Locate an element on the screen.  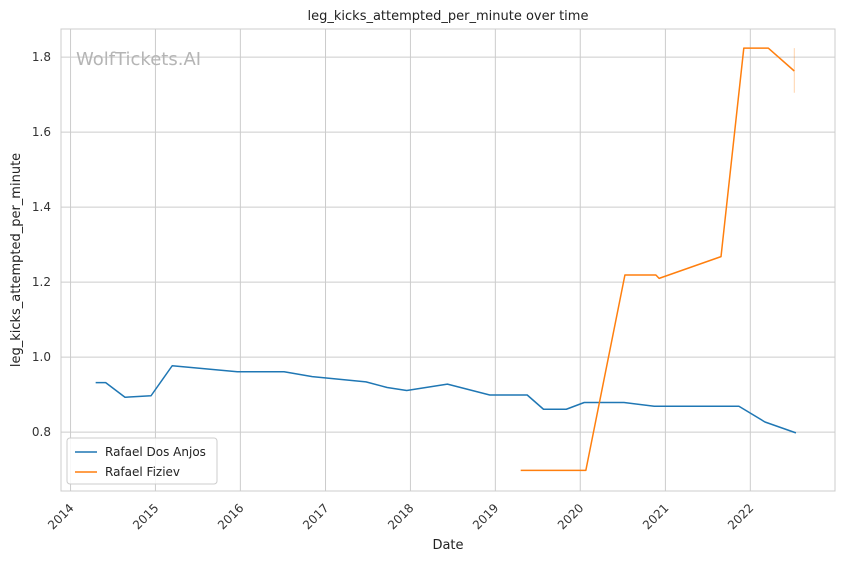
x-tick-label: 2014 is located at coordinates (60, 516).